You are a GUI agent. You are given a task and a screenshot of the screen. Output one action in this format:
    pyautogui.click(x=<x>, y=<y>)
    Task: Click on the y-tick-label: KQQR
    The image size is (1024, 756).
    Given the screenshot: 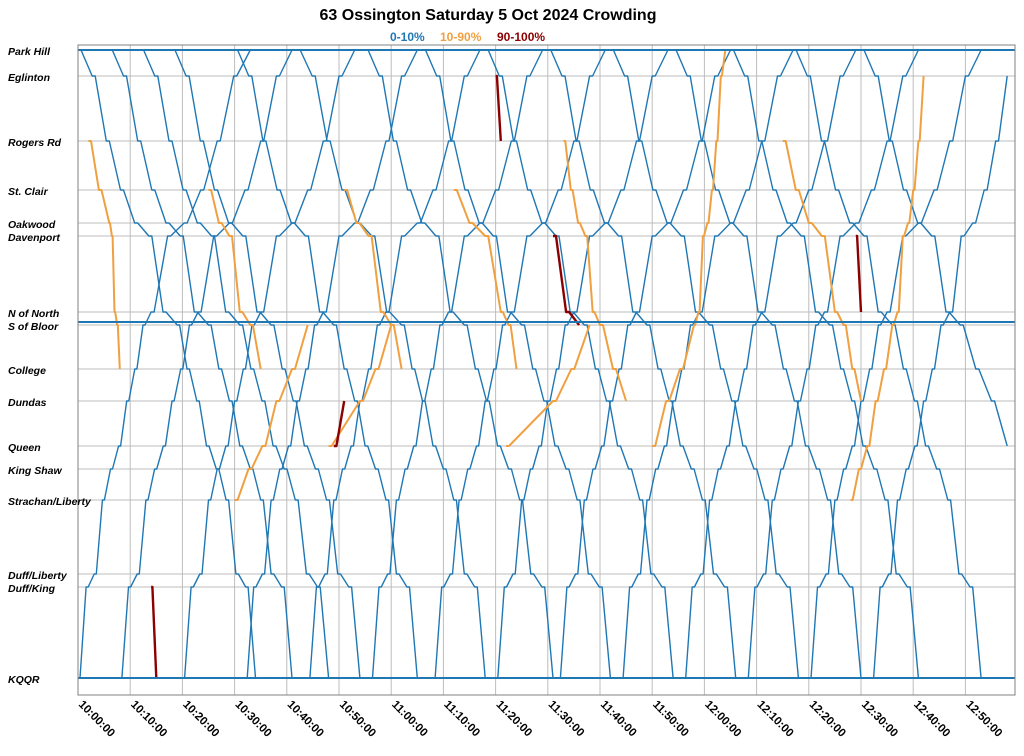 What is the action you would take?
    pyautogui.click(x=24, y=680)
    